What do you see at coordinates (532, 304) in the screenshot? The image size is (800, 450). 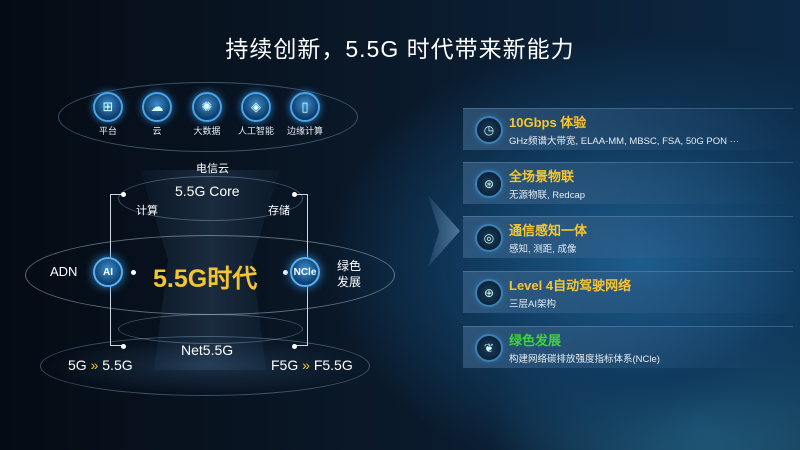 I see `capability-subtitle: 三层AI架构` at bounding box center [532, 304].